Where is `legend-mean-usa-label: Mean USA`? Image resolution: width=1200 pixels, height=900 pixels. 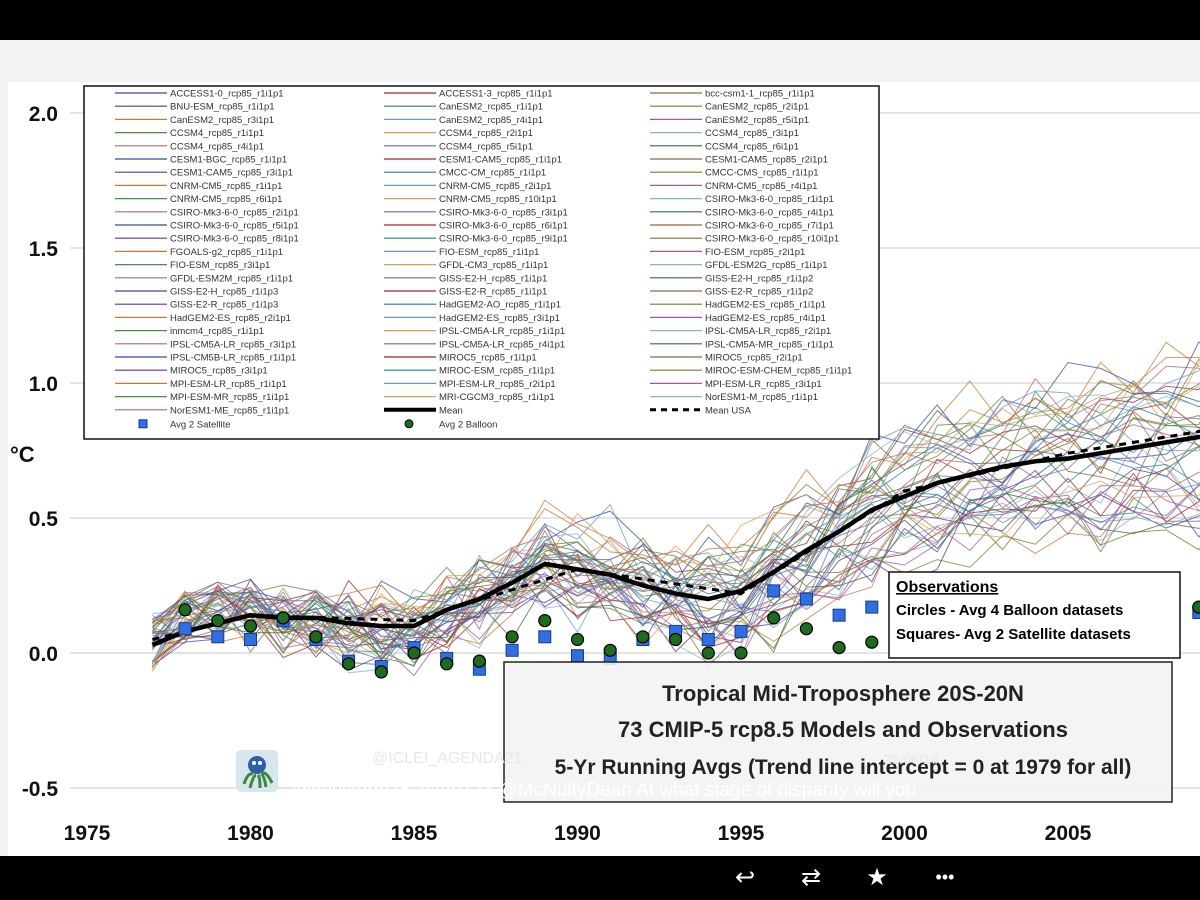
legend-mean-usa-label: Mean USA is located at coordinates (728, 410).